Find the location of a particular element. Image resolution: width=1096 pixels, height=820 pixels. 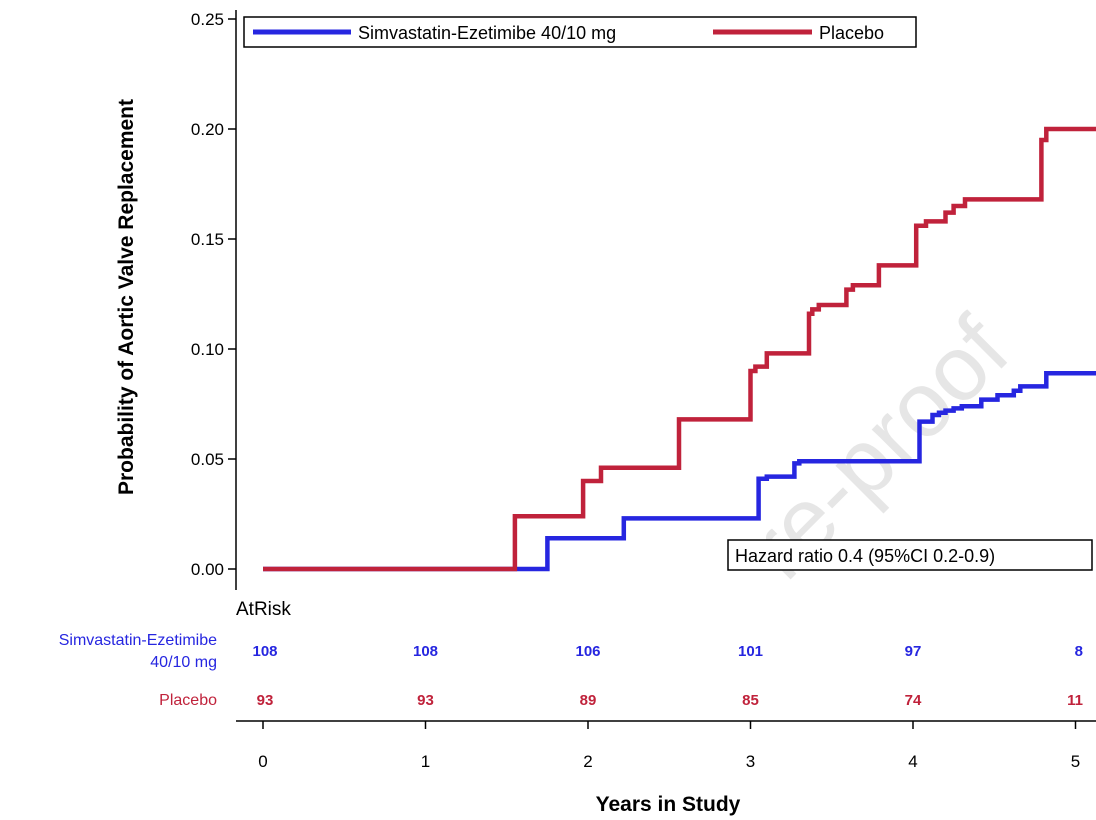

y-tick-label: 0.15 is located at coordinates (207, 239).